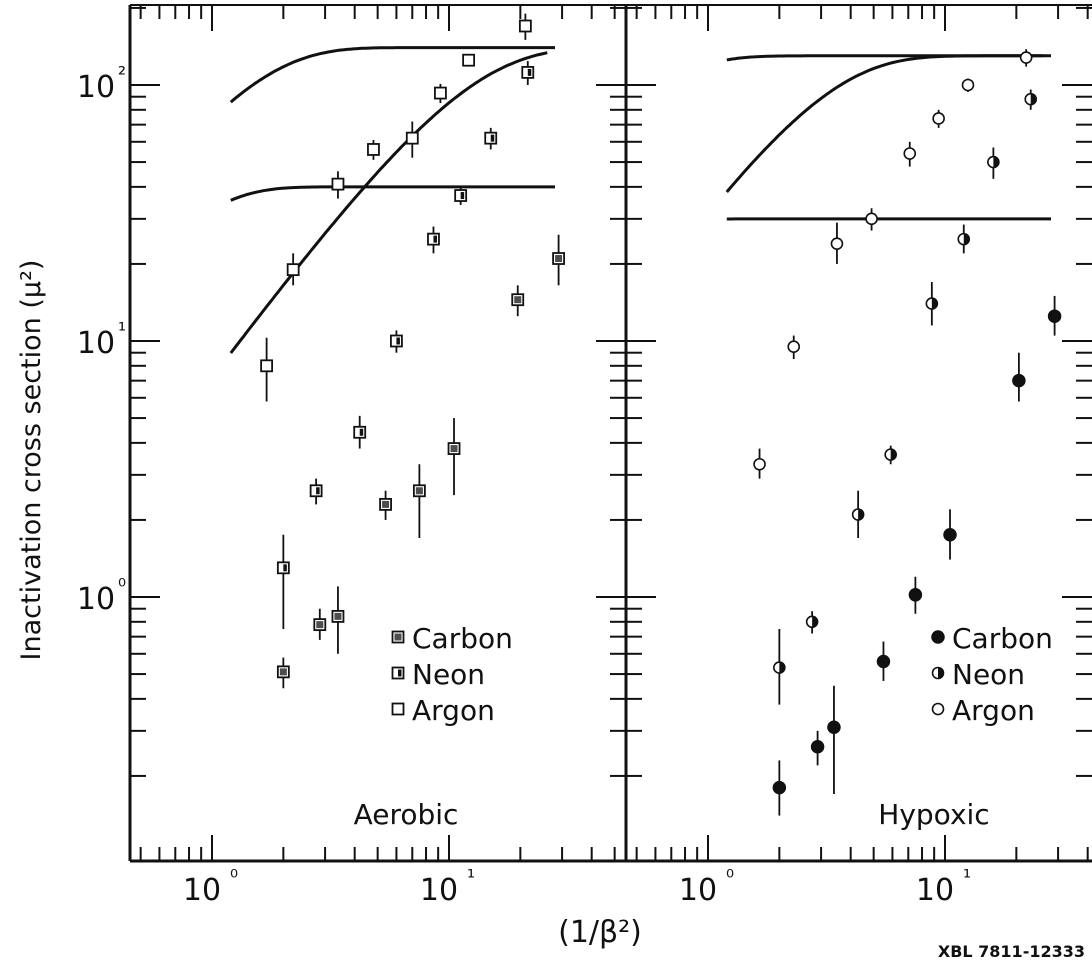 Image resolution: width=1092 pixels, height=963 pixels. What do you see at coordinates (933, 814) in the screenshot?
I see `panel-label-hypoxic: Hypoxic` at bounding box center [933, 814].